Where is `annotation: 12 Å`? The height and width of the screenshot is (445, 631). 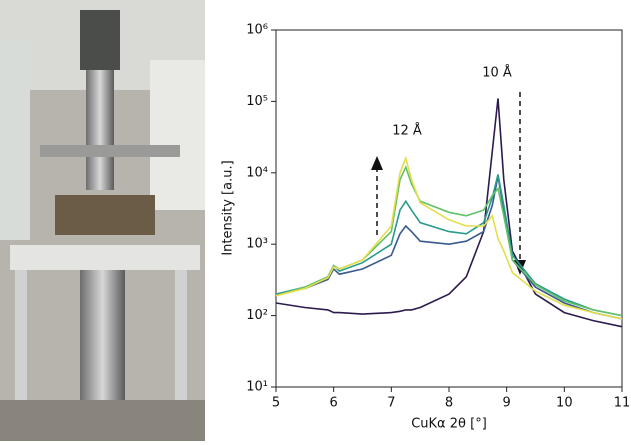
annotation: 12 Å is located at coordinates (407, 131).